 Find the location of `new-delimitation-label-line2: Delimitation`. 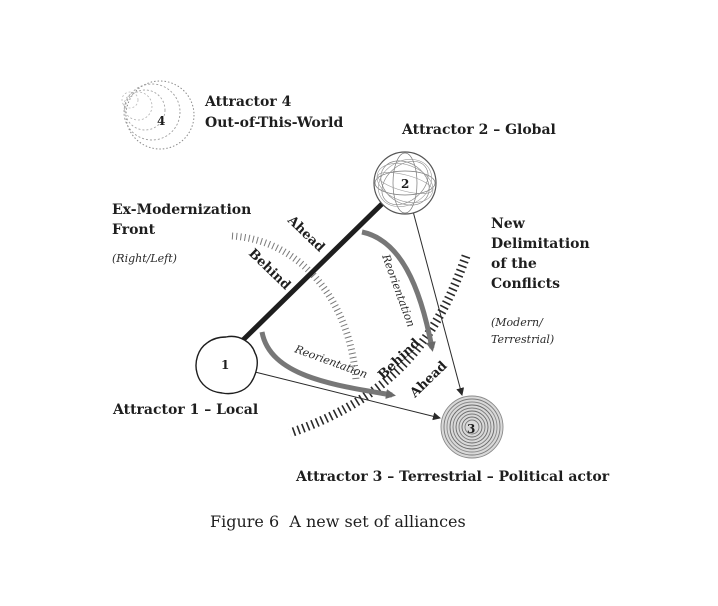

new-delimitation-label-line2: Delimitation is located at coordinates (540, 244).